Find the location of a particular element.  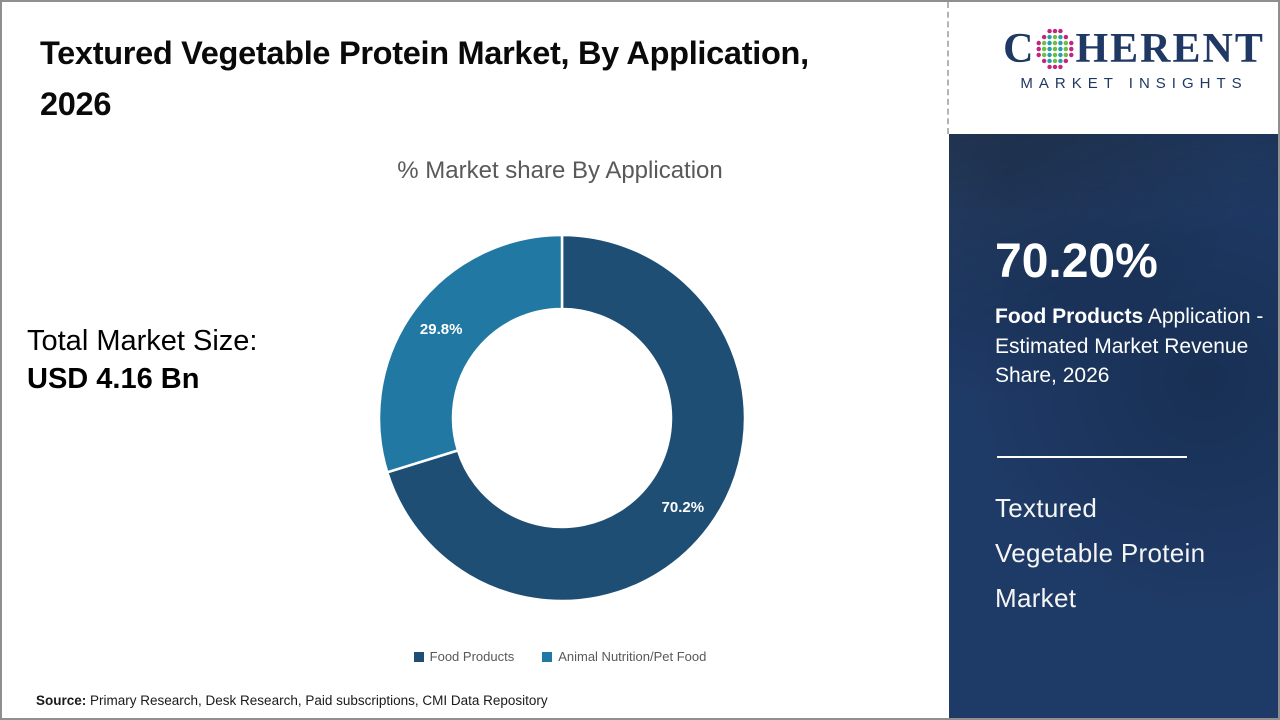

total-market-size-label: Total Market Size: is located at coordinates (142, 341).